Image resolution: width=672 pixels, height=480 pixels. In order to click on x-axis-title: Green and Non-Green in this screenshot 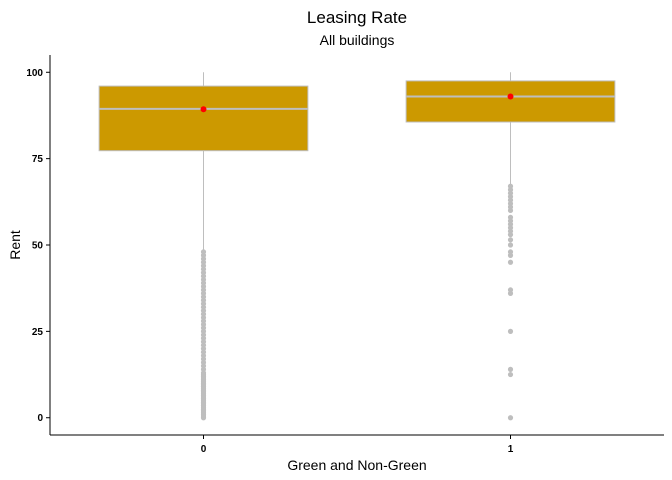, I will do `click(356, 465)`.